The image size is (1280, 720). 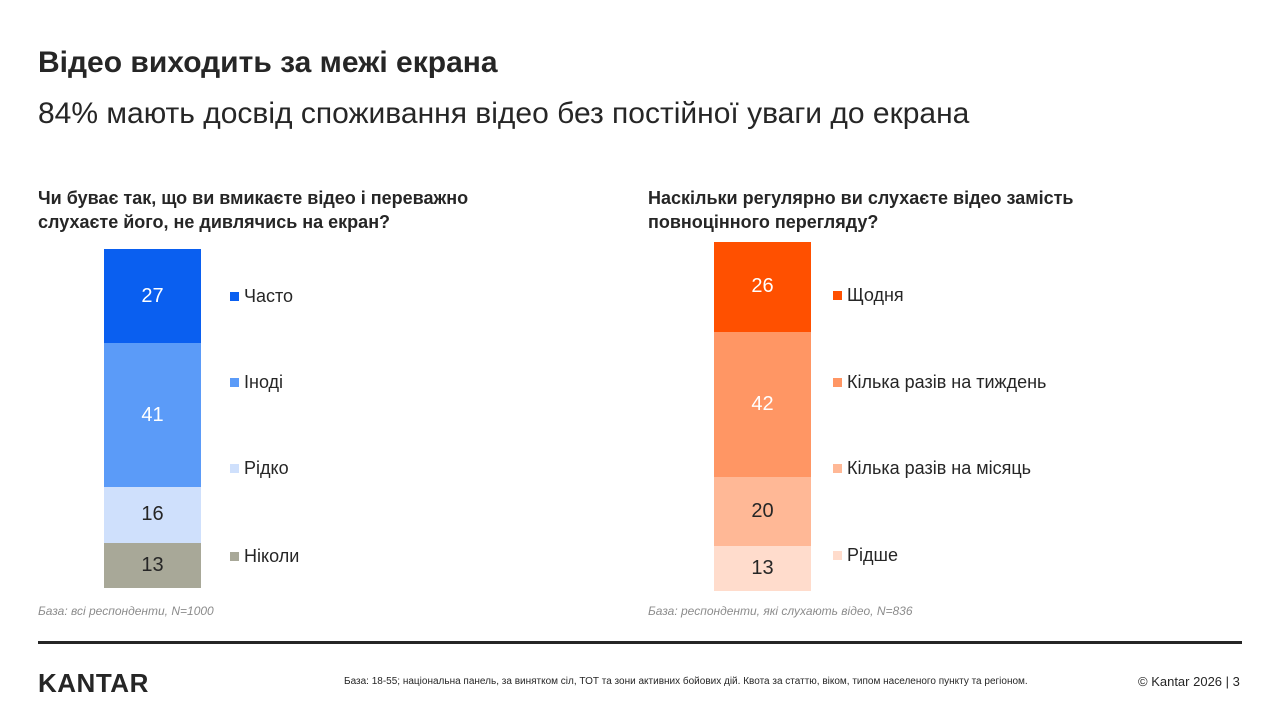 I want to click on data-label: 16, so click(x=152, y=514).